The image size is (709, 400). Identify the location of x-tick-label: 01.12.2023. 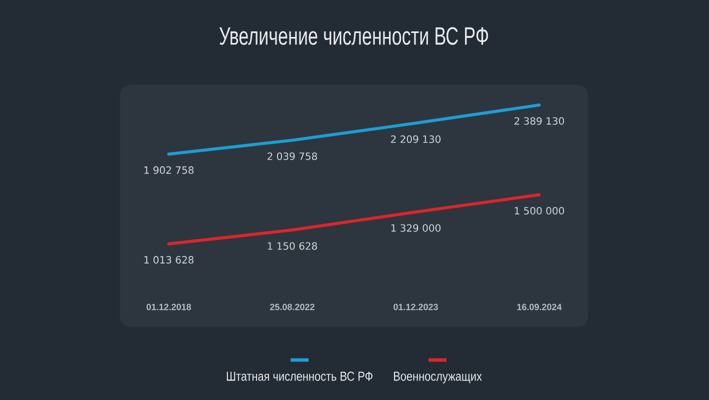
(416, 307).